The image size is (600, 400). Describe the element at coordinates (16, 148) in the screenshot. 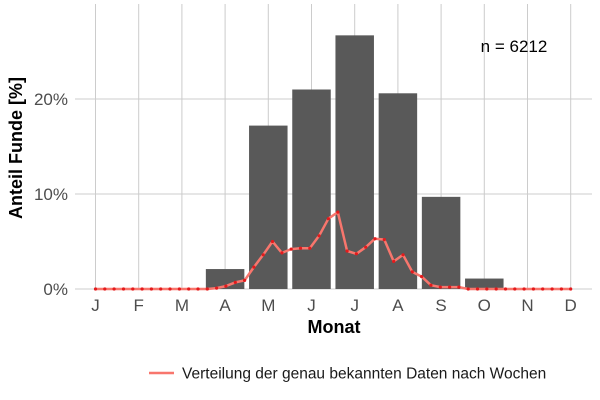

I see `y-axis-label: Anteil Funde [%]` at that location.